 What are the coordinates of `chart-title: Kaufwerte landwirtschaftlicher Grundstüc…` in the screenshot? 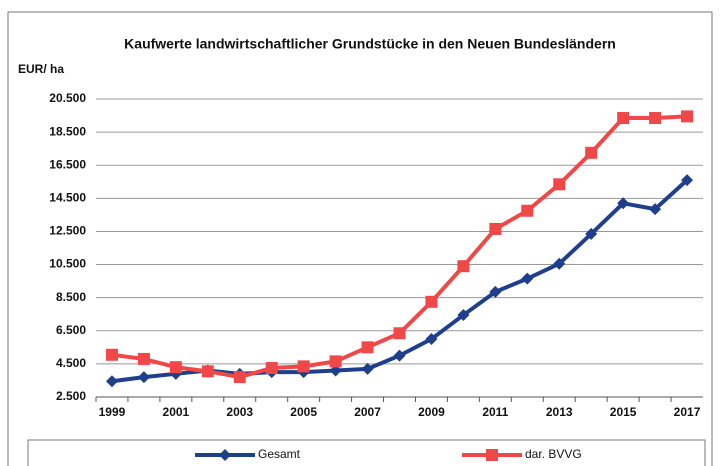 It's located at (370, 44).